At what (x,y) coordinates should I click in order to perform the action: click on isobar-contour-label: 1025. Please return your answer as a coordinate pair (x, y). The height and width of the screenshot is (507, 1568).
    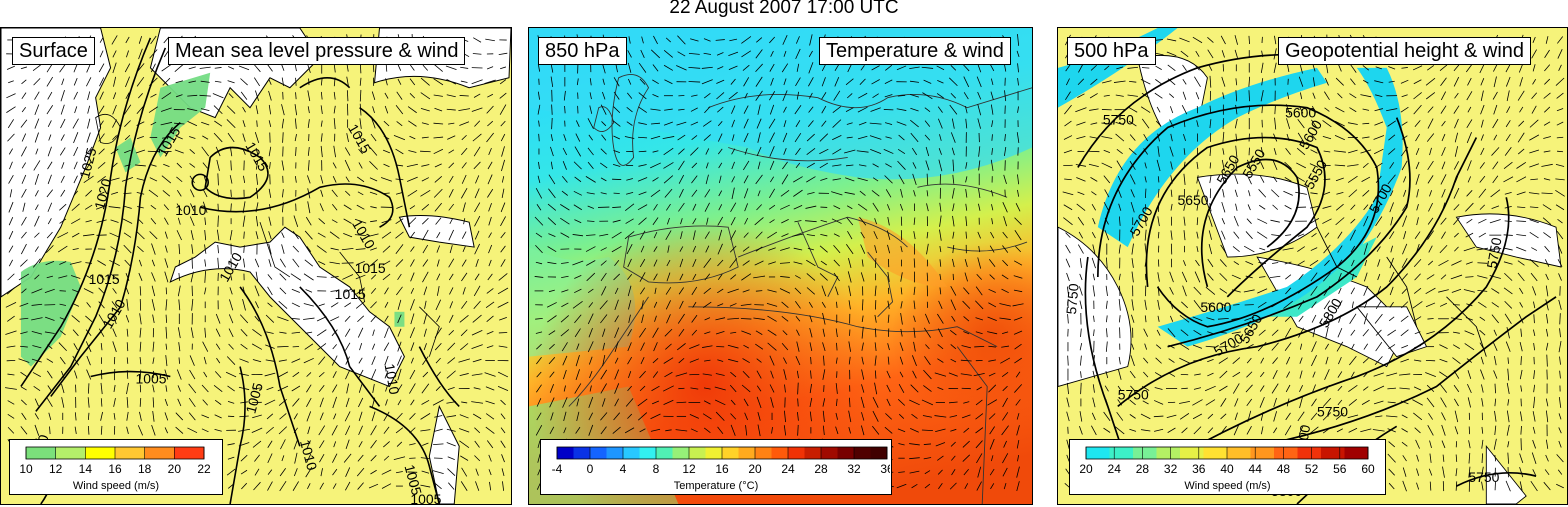
    Looking at the image, I should click on (88, 163).